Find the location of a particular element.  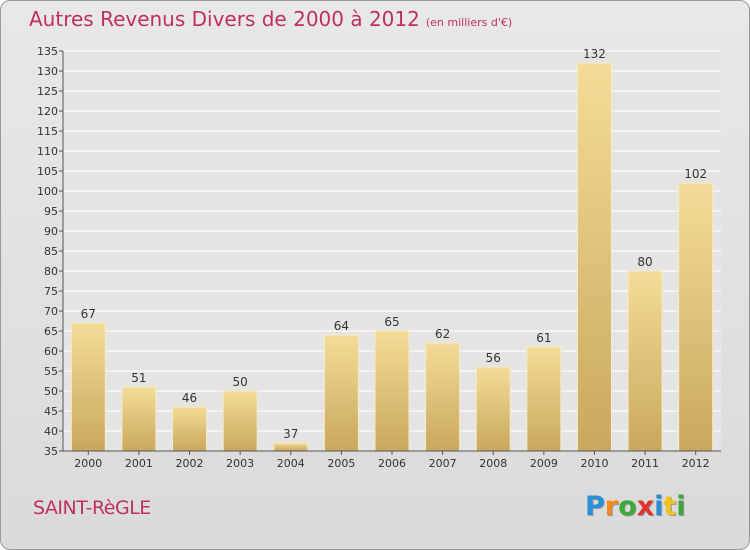

logo-letter: r is located at coordinates (611, 506).